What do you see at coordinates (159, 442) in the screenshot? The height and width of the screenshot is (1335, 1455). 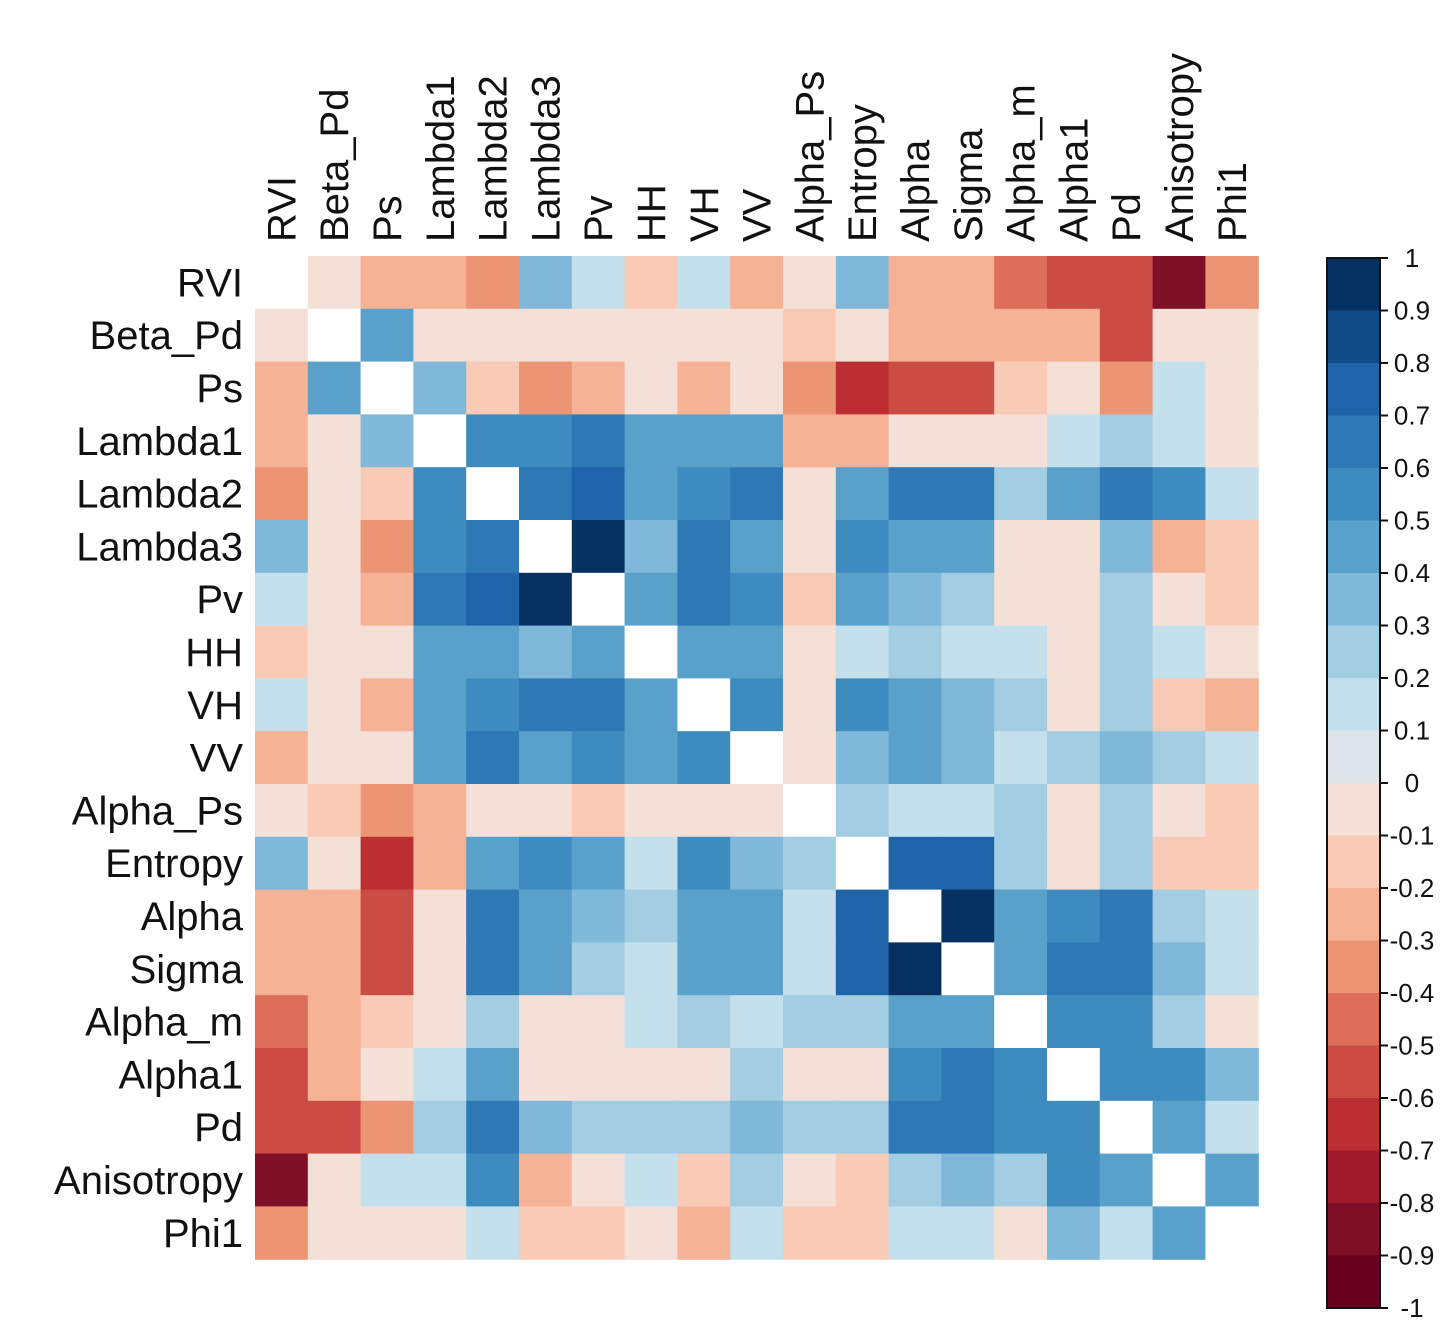 I see `row-label-lambda1: Lambda1` at bounding box center [159, 442].